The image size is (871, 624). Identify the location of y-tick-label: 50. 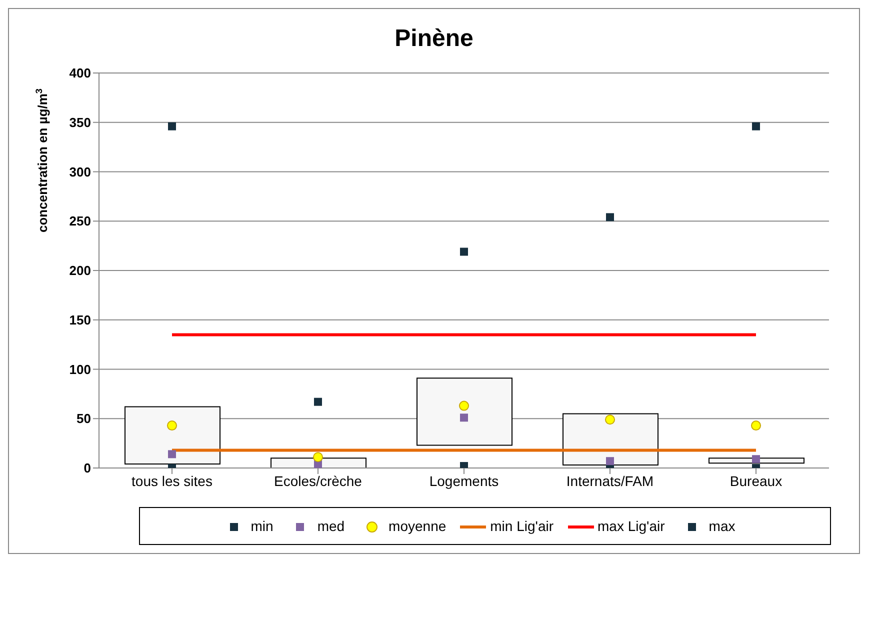
(83, 418).